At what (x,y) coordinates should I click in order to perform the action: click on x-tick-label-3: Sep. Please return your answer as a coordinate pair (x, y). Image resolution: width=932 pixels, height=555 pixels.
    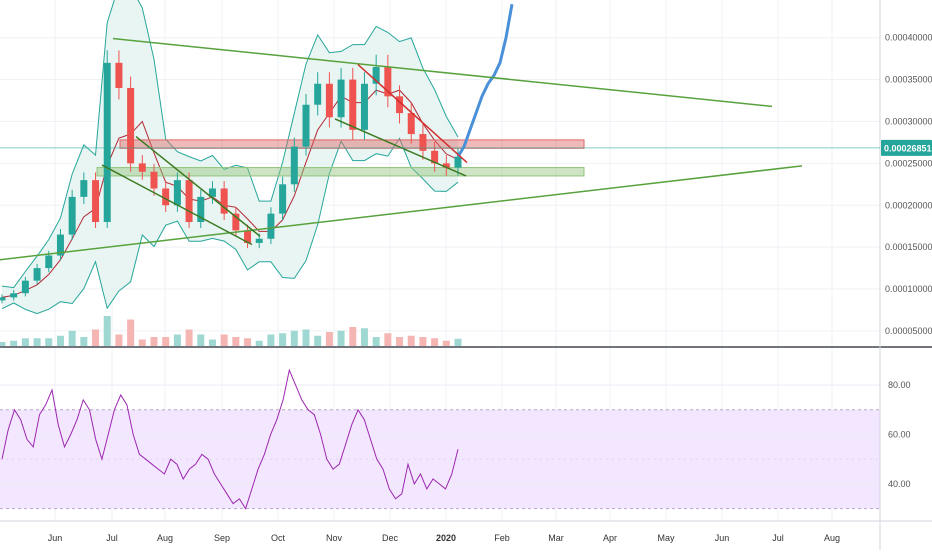
    Looking at the image, I should click on (222, 538).